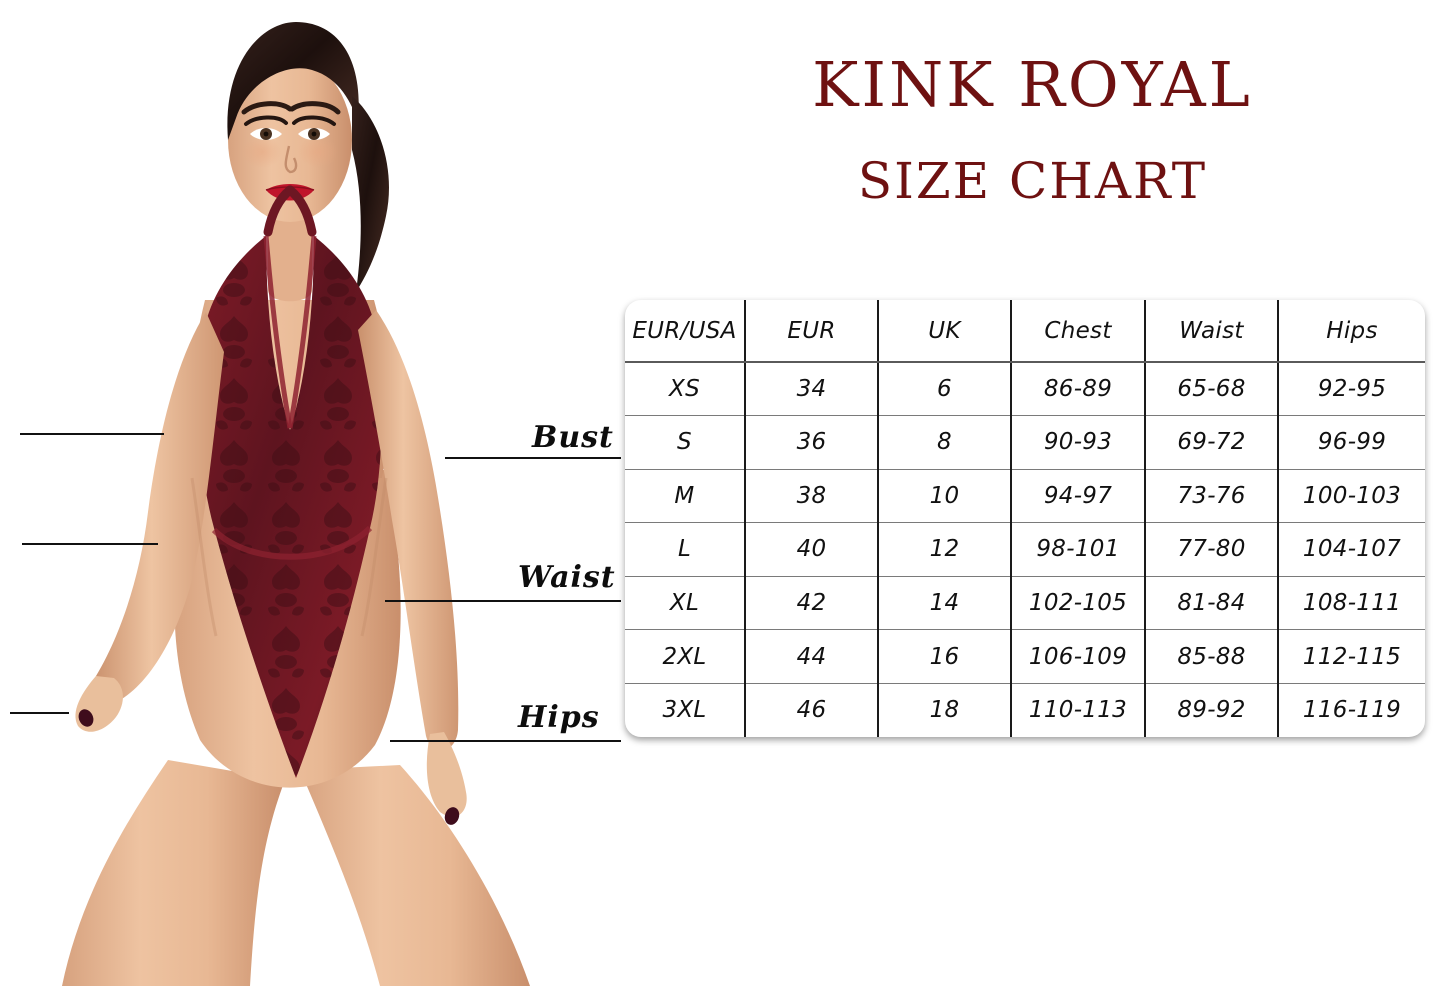 The height and width of the screenshot is (986, 1445). What do you see at coordinates (559, 717) in the screenshot?
I see `hips-label: Hips` at bounding box center [559, 717].